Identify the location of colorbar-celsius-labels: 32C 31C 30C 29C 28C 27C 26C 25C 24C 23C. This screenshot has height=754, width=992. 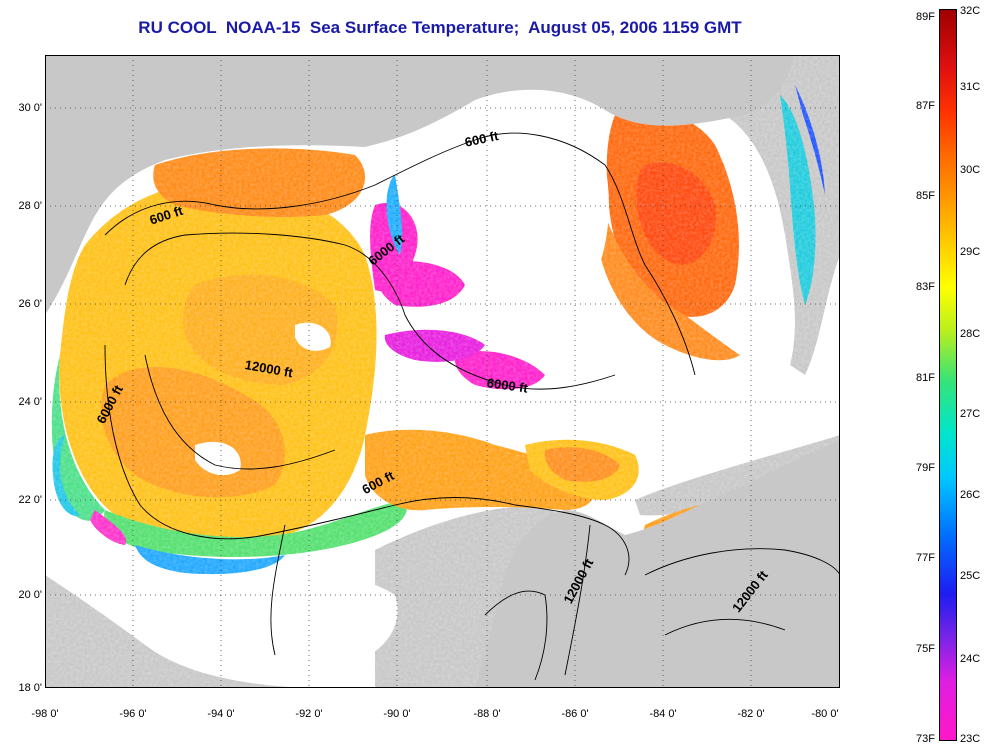
(975, 375).